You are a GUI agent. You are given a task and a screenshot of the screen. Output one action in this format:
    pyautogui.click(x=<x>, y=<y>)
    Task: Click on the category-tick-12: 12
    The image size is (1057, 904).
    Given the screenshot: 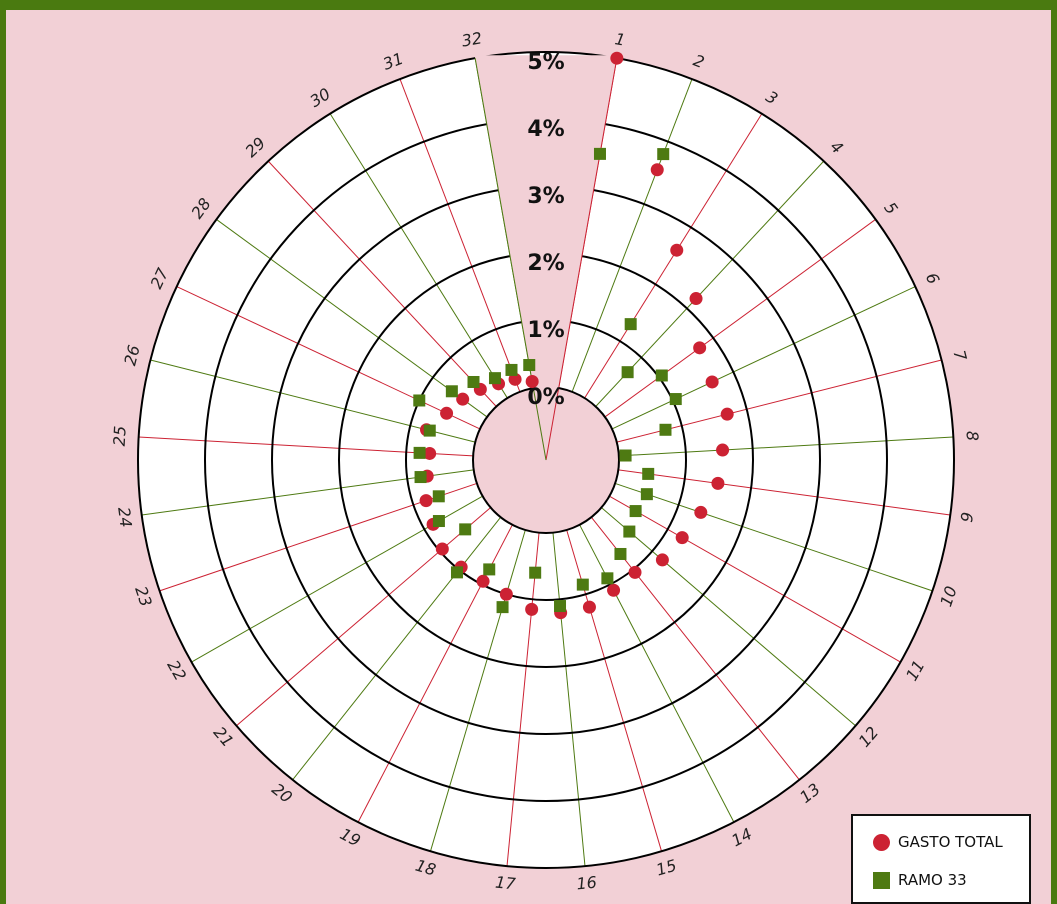 What is the action you would take?
    pyautogui.click(x=869, y=737)
    